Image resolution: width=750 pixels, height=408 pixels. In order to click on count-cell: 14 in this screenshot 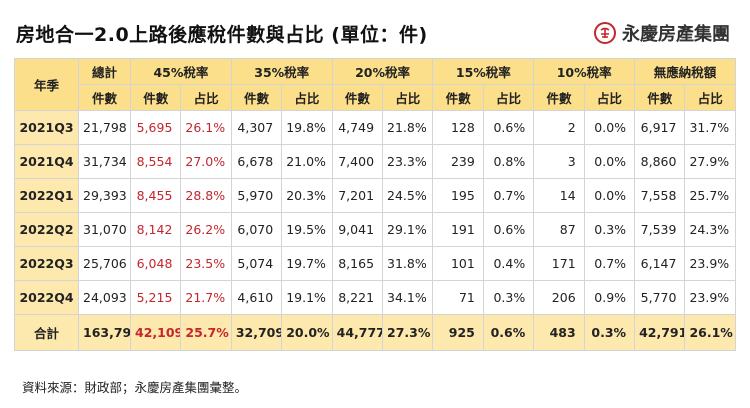, I will do `click(559, 195)`.